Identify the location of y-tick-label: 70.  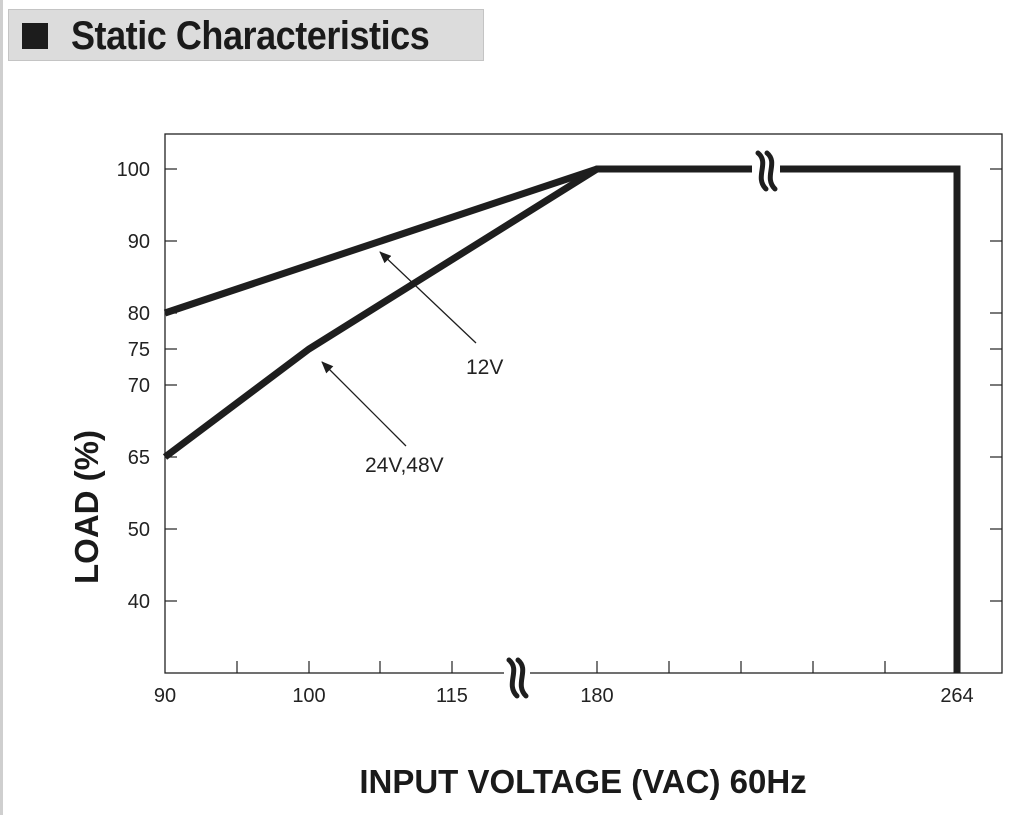
(139, 386).